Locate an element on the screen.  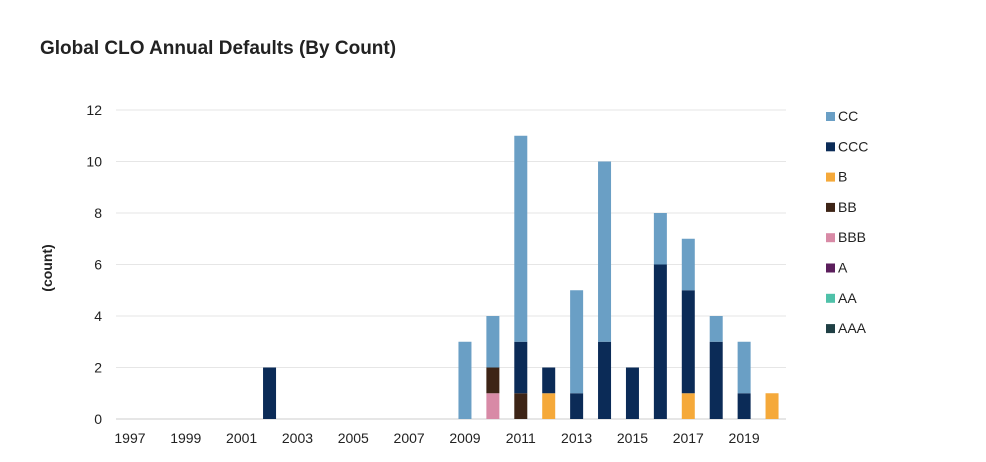
bar-ccc-2011 is located at coordinates (521, 367).